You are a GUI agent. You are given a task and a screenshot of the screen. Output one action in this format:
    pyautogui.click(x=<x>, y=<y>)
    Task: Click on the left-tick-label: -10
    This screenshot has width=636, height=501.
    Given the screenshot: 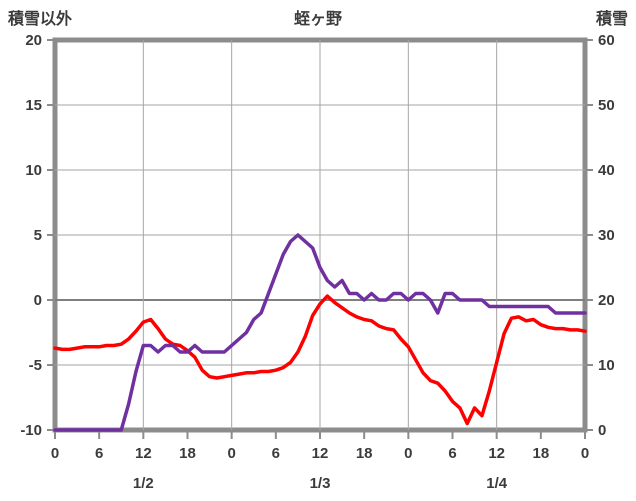 What is the action you would take?
    pyautogui.click(x=31, y=430)
    